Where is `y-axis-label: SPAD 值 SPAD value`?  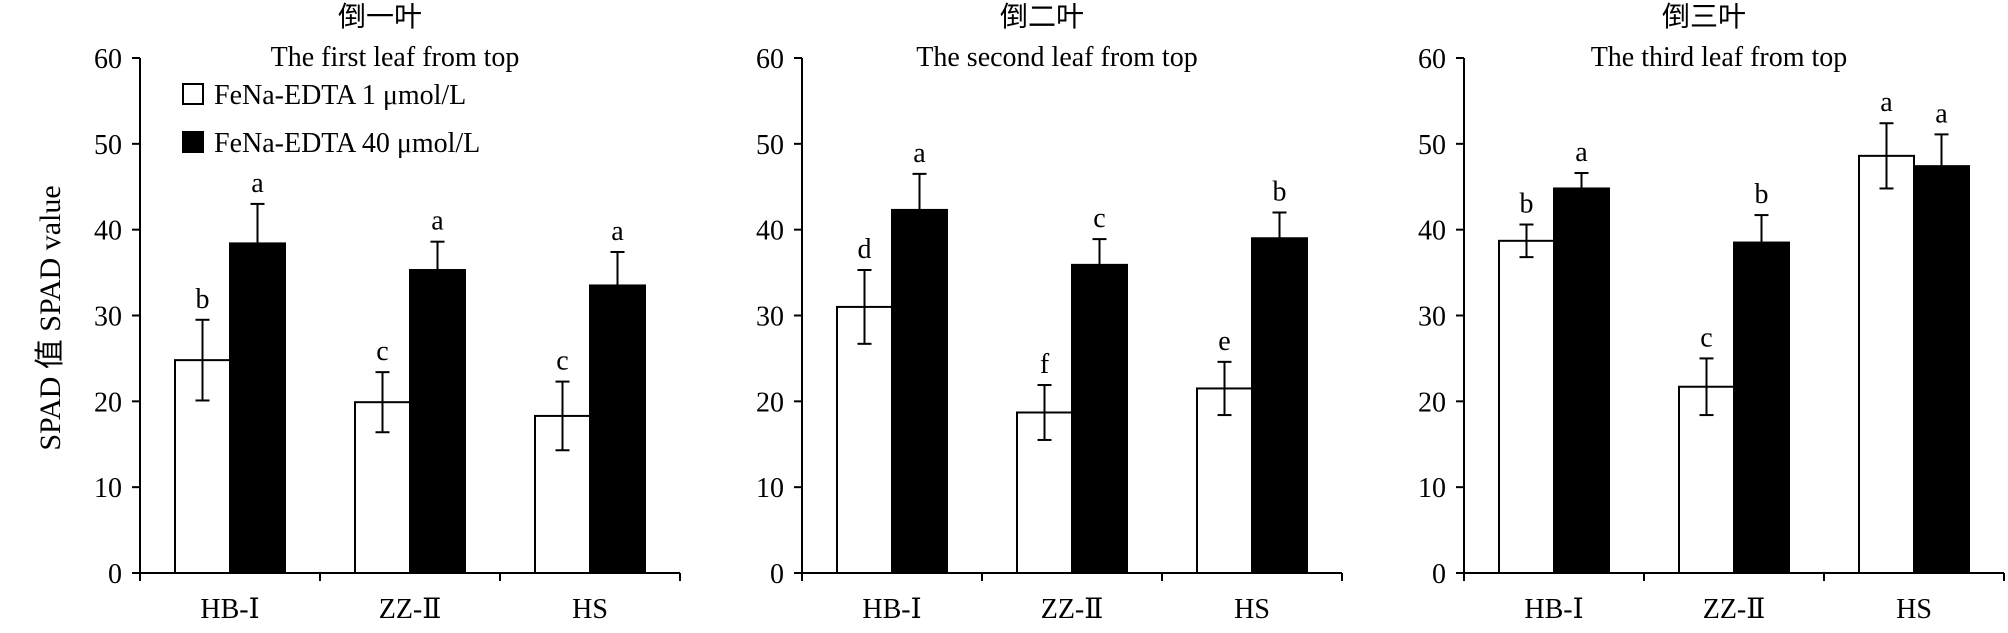
y-axis-label: SPAD 值 SPAD value is located at coordinates (50, 317).